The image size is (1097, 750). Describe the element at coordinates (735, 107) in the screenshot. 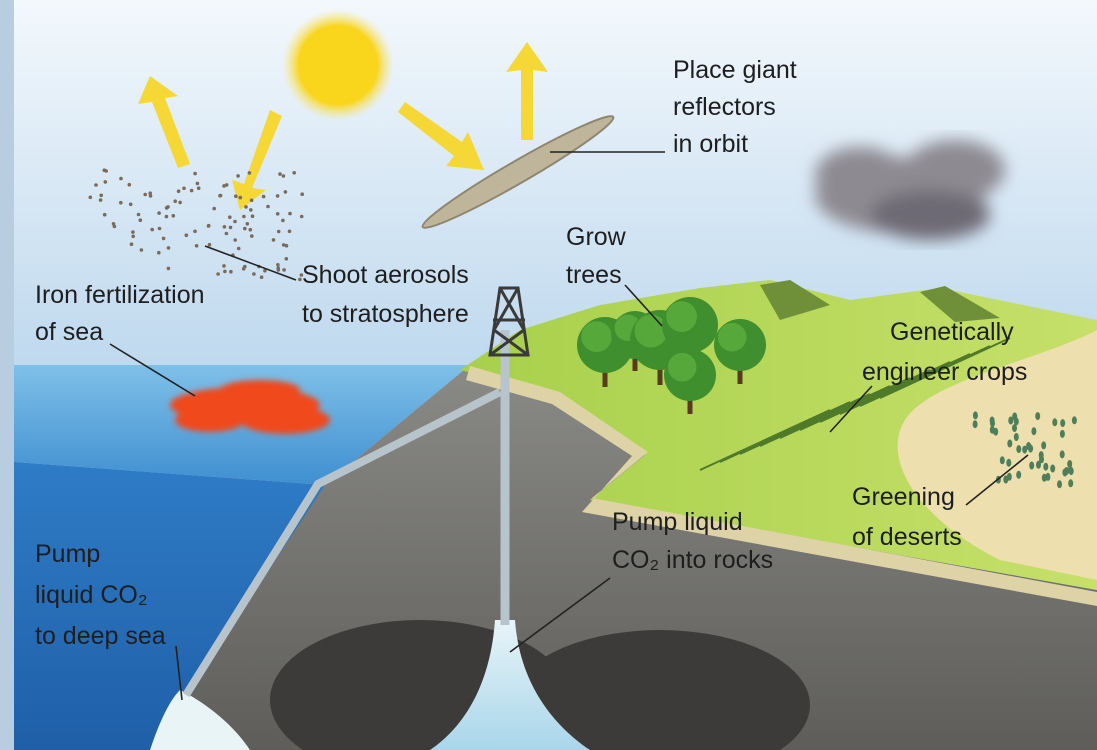

I see `label: Place giant reflectors in orbit` at that location.